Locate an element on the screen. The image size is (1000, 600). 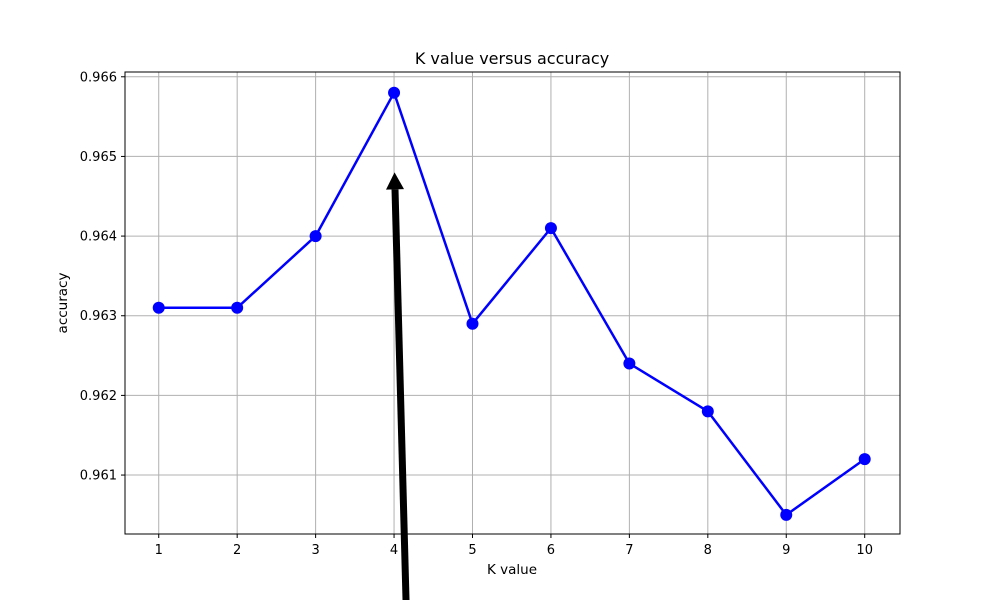
x-tick-label: 4 is located at coordinates (394, 550).